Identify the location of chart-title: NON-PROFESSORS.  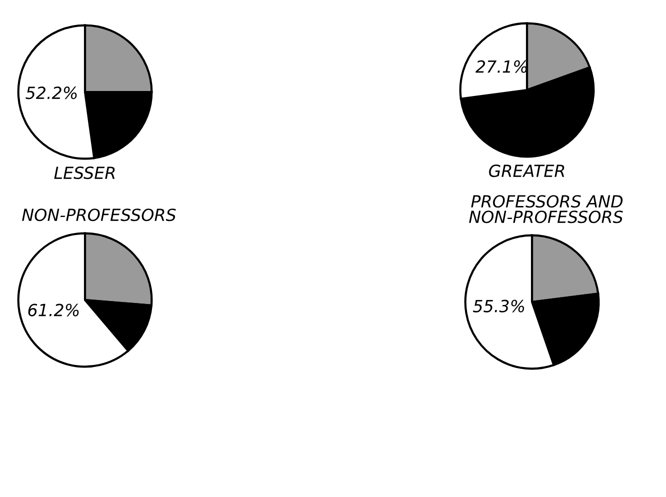
(99, 215).